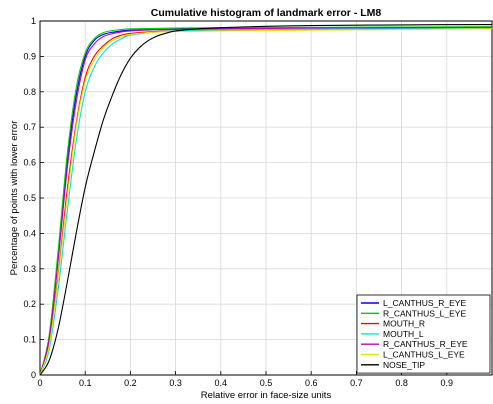  Describe the element at coordinates (14, 198) in the screenshot. I see `y-axis-label: Percentage of points with lower error` at that location.